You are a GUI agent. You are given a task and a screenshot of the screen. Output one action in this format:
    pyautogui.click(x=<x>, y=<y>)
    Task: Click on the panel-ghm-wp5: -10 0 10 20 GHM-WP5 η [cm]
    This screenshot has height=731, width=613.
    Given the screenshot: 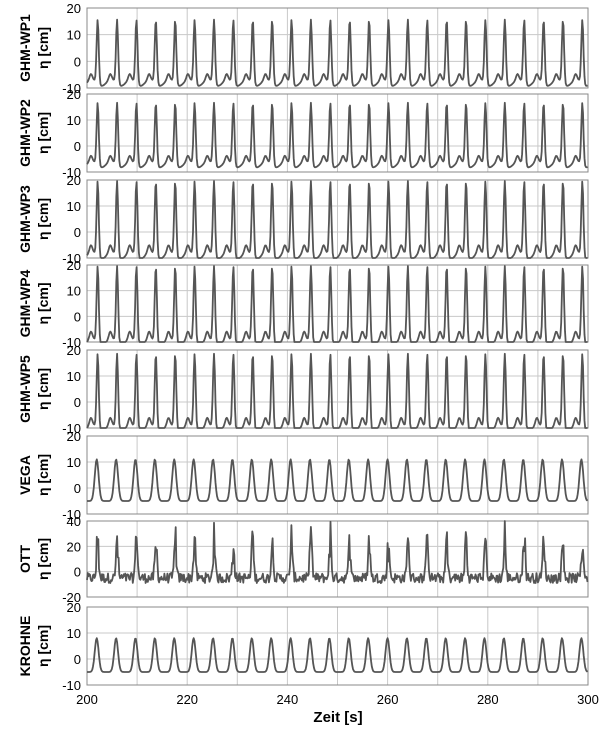 What is the action you would take?
    pyautogui.click(x=303, y=389)
    